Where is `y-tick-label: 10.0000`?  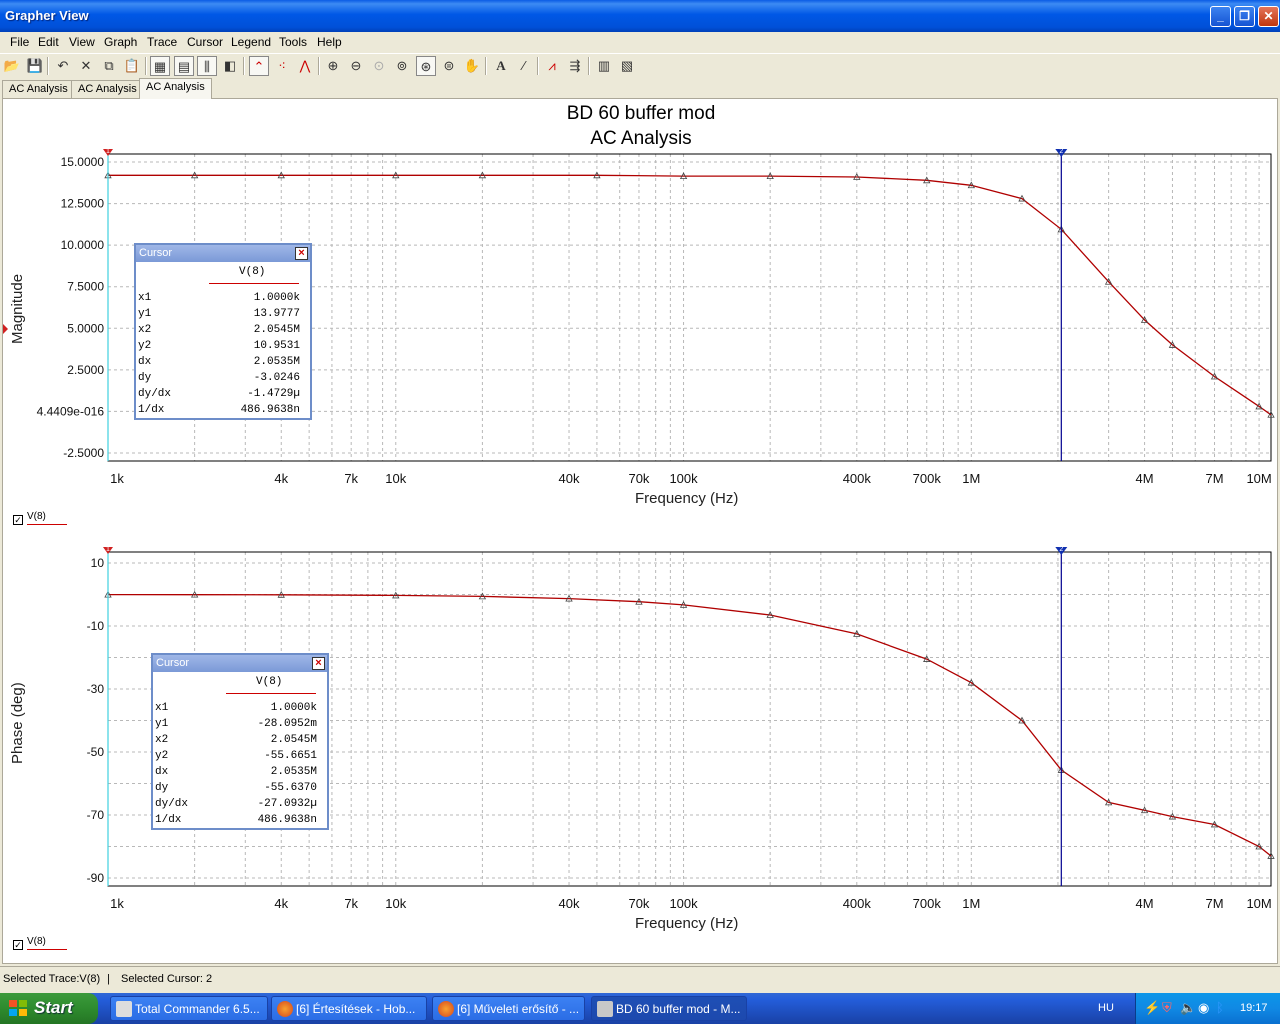 y-tick-label: 10.0000 is located at coordinates (83, 245).